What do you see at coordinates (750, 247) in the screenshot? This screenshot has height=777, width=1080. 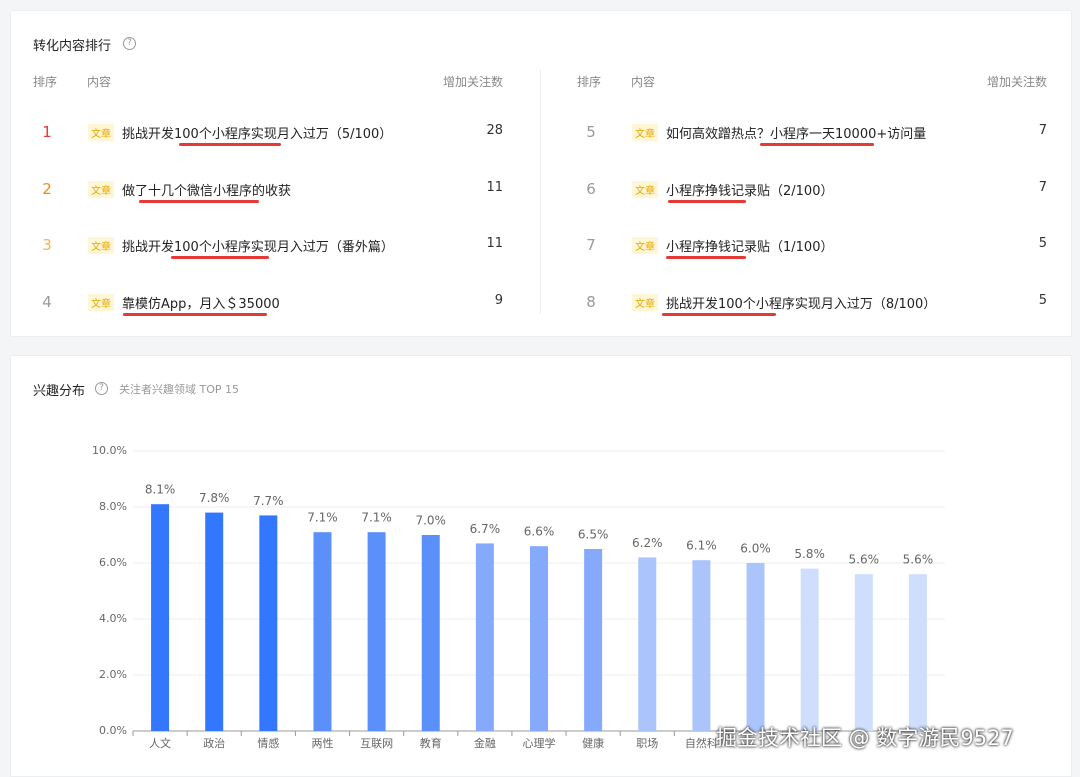 I see `content-title: 小程序挣钱记录贴（1/100）` at bounding box center [750, 247].